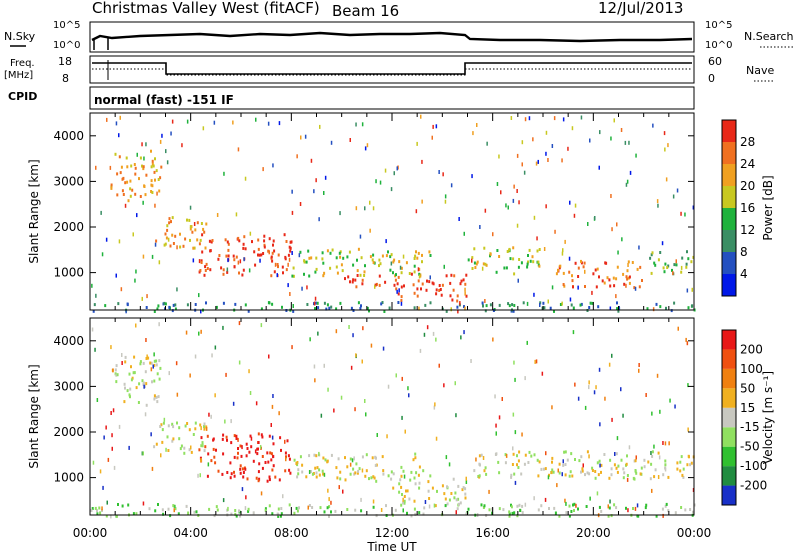 This screenshot has height=554, width=800. What do you see at coordinates (640, 8) in the screenshot?
I see `date-label: 12/Jul/2013` at bounding box center [640, 8].